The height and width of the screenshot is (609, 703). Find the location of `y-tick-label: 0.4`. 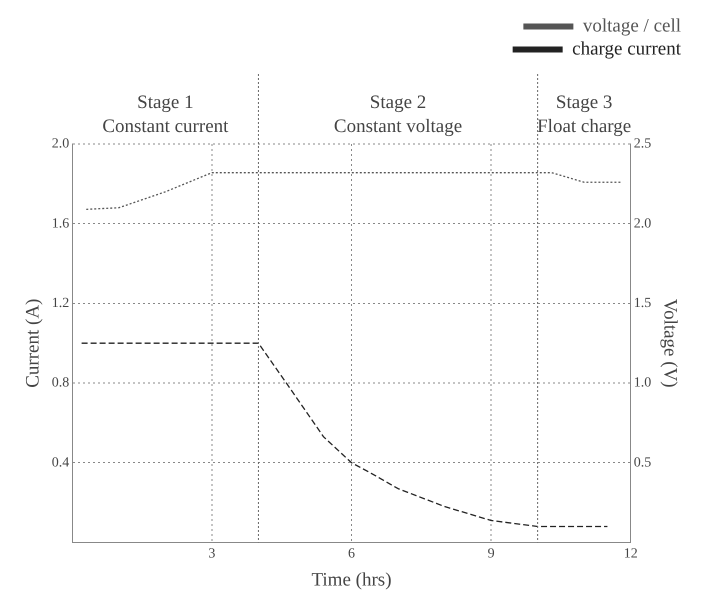

y-tick-label: 0.4 is located at coordinates (61, 462).